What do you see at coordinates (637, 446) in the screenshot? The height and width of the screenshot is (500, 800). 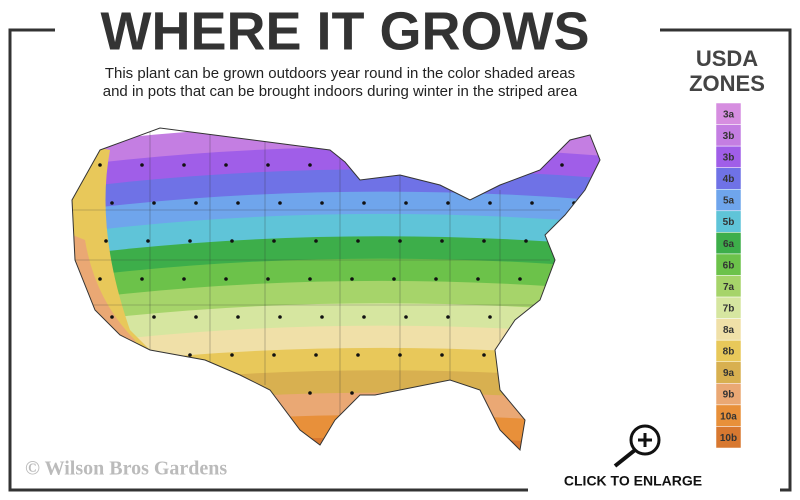 I see `zoom-icon` at bounding box center [637, 446].